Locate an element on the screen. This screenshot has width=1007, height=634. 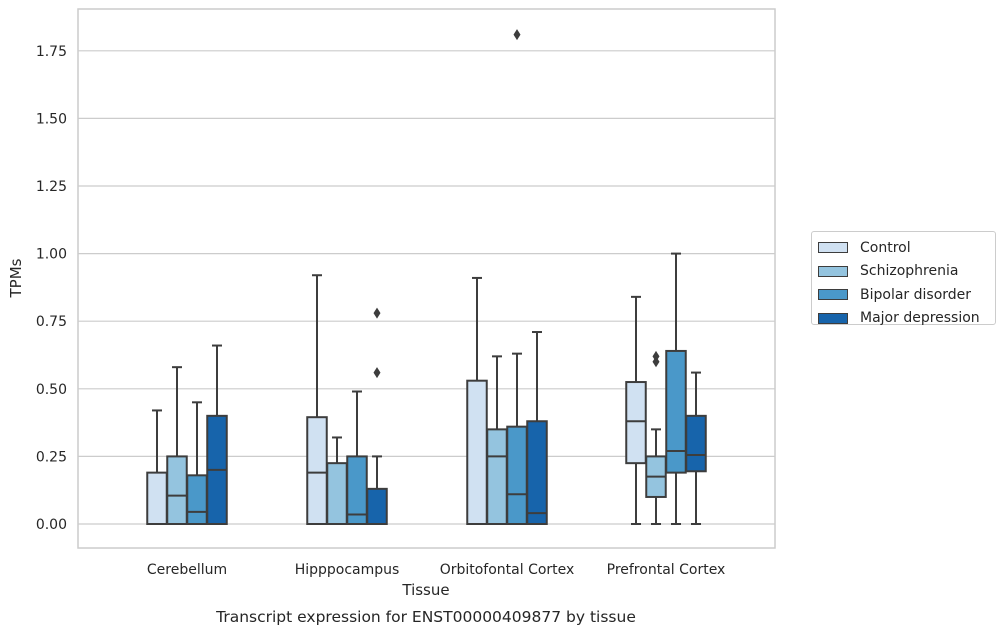
y-tick-label: 1.25 is located at coordinates (51, 187).